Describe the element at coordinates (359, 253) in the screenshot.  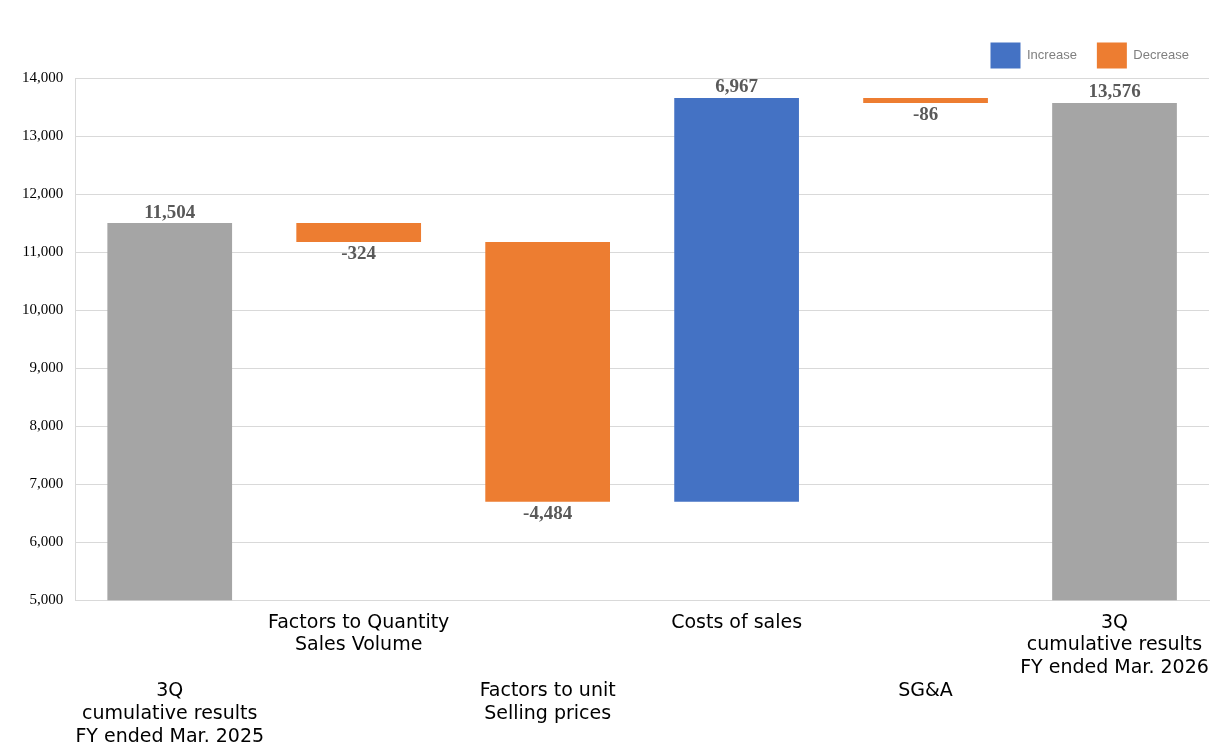
I see `data-label: -324` at that location.